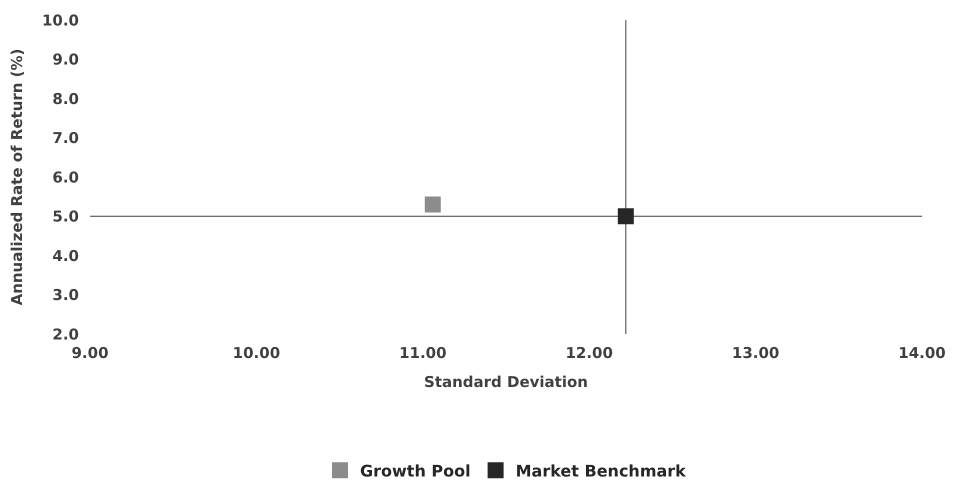  Describe the element at coordinates (506, 382) in the screenshot. I see `x-axis-title: Standard Deviation` at that location.